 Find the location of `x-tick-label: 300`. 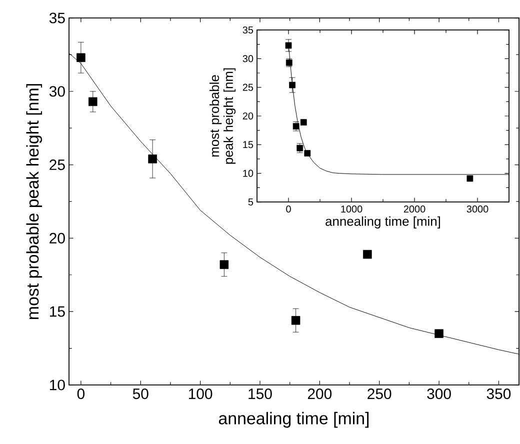

x-tick-label: 300 is located at coordinates (439, 394).